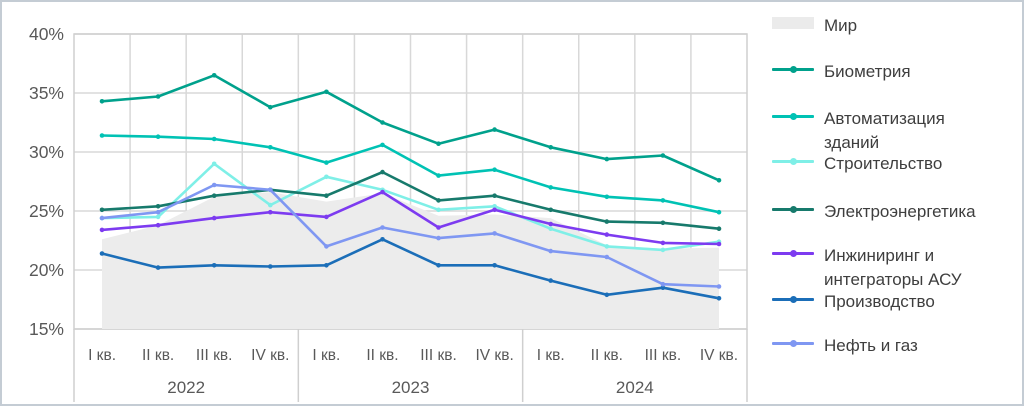 Image resolution: width=1024 pixels, height=406 pixels. Describe the element at coordinates (663, 243) in the screenshot. I see `data-point-engineering-asu-q10` at that location.